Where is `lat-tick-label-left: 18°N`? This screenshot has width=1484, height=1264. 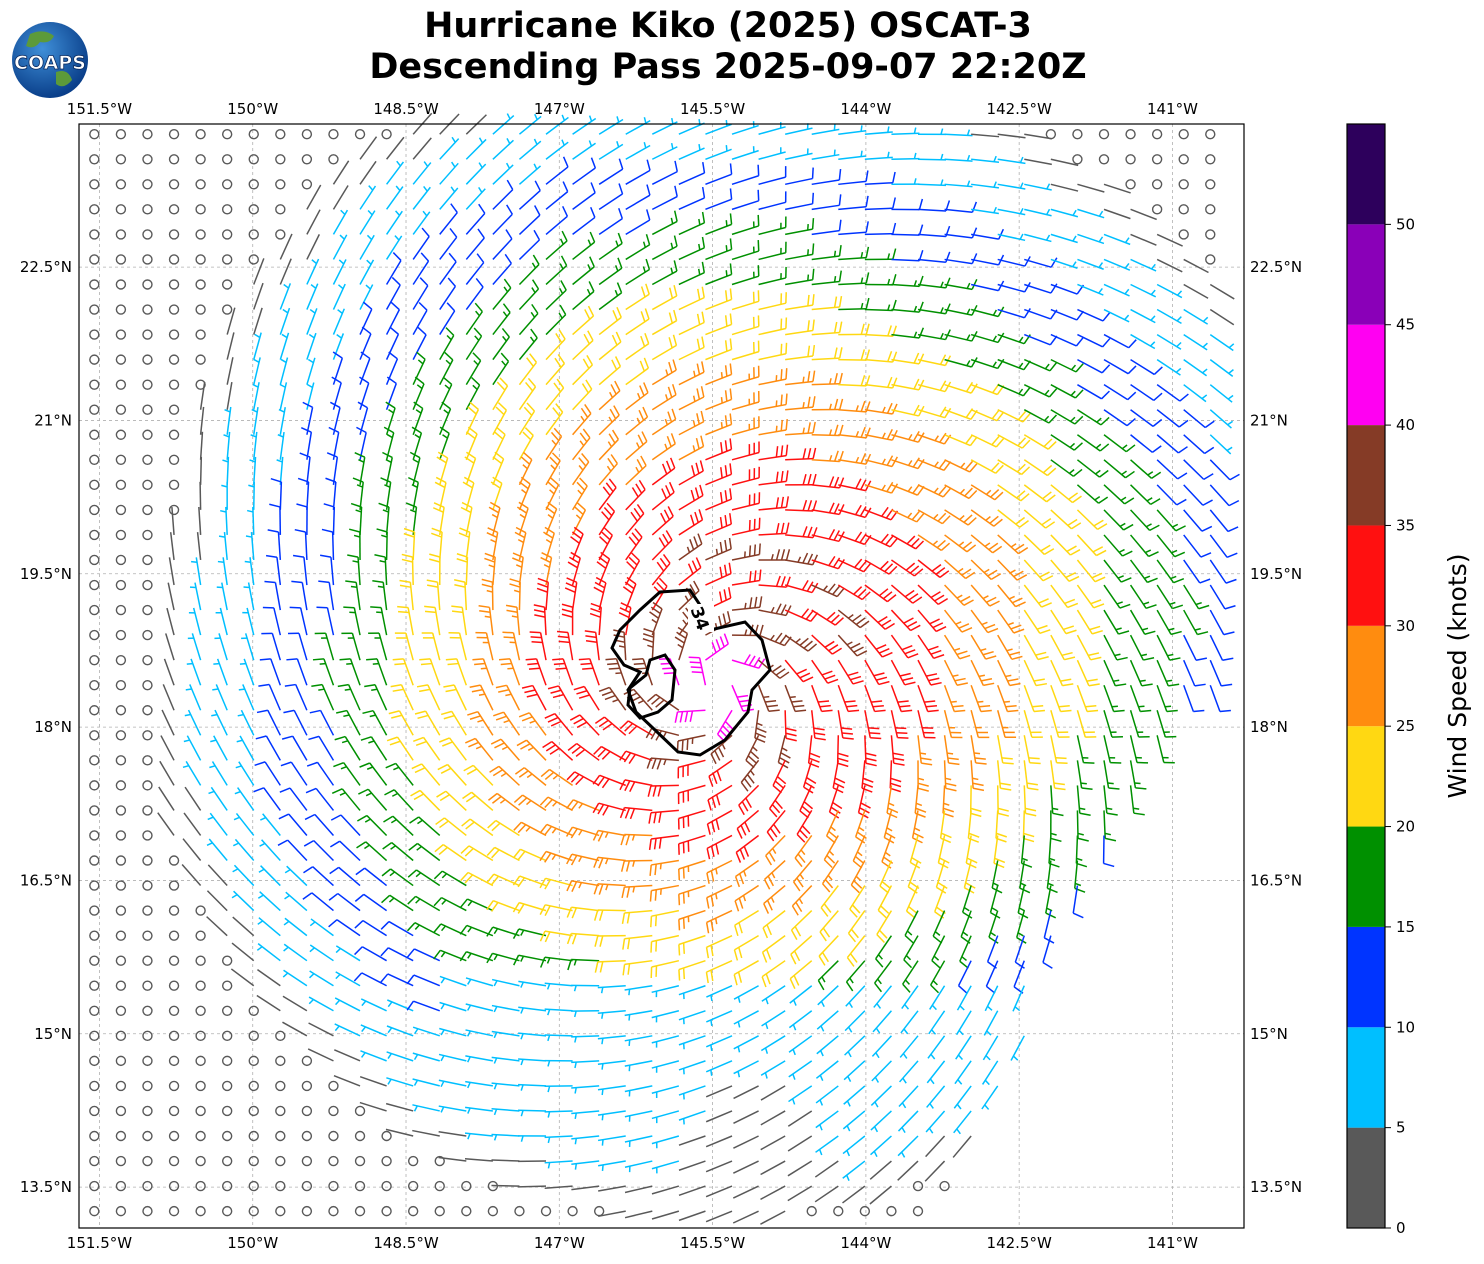
lat-tick-label-left: 18°N is located at coordinates (53, 727).